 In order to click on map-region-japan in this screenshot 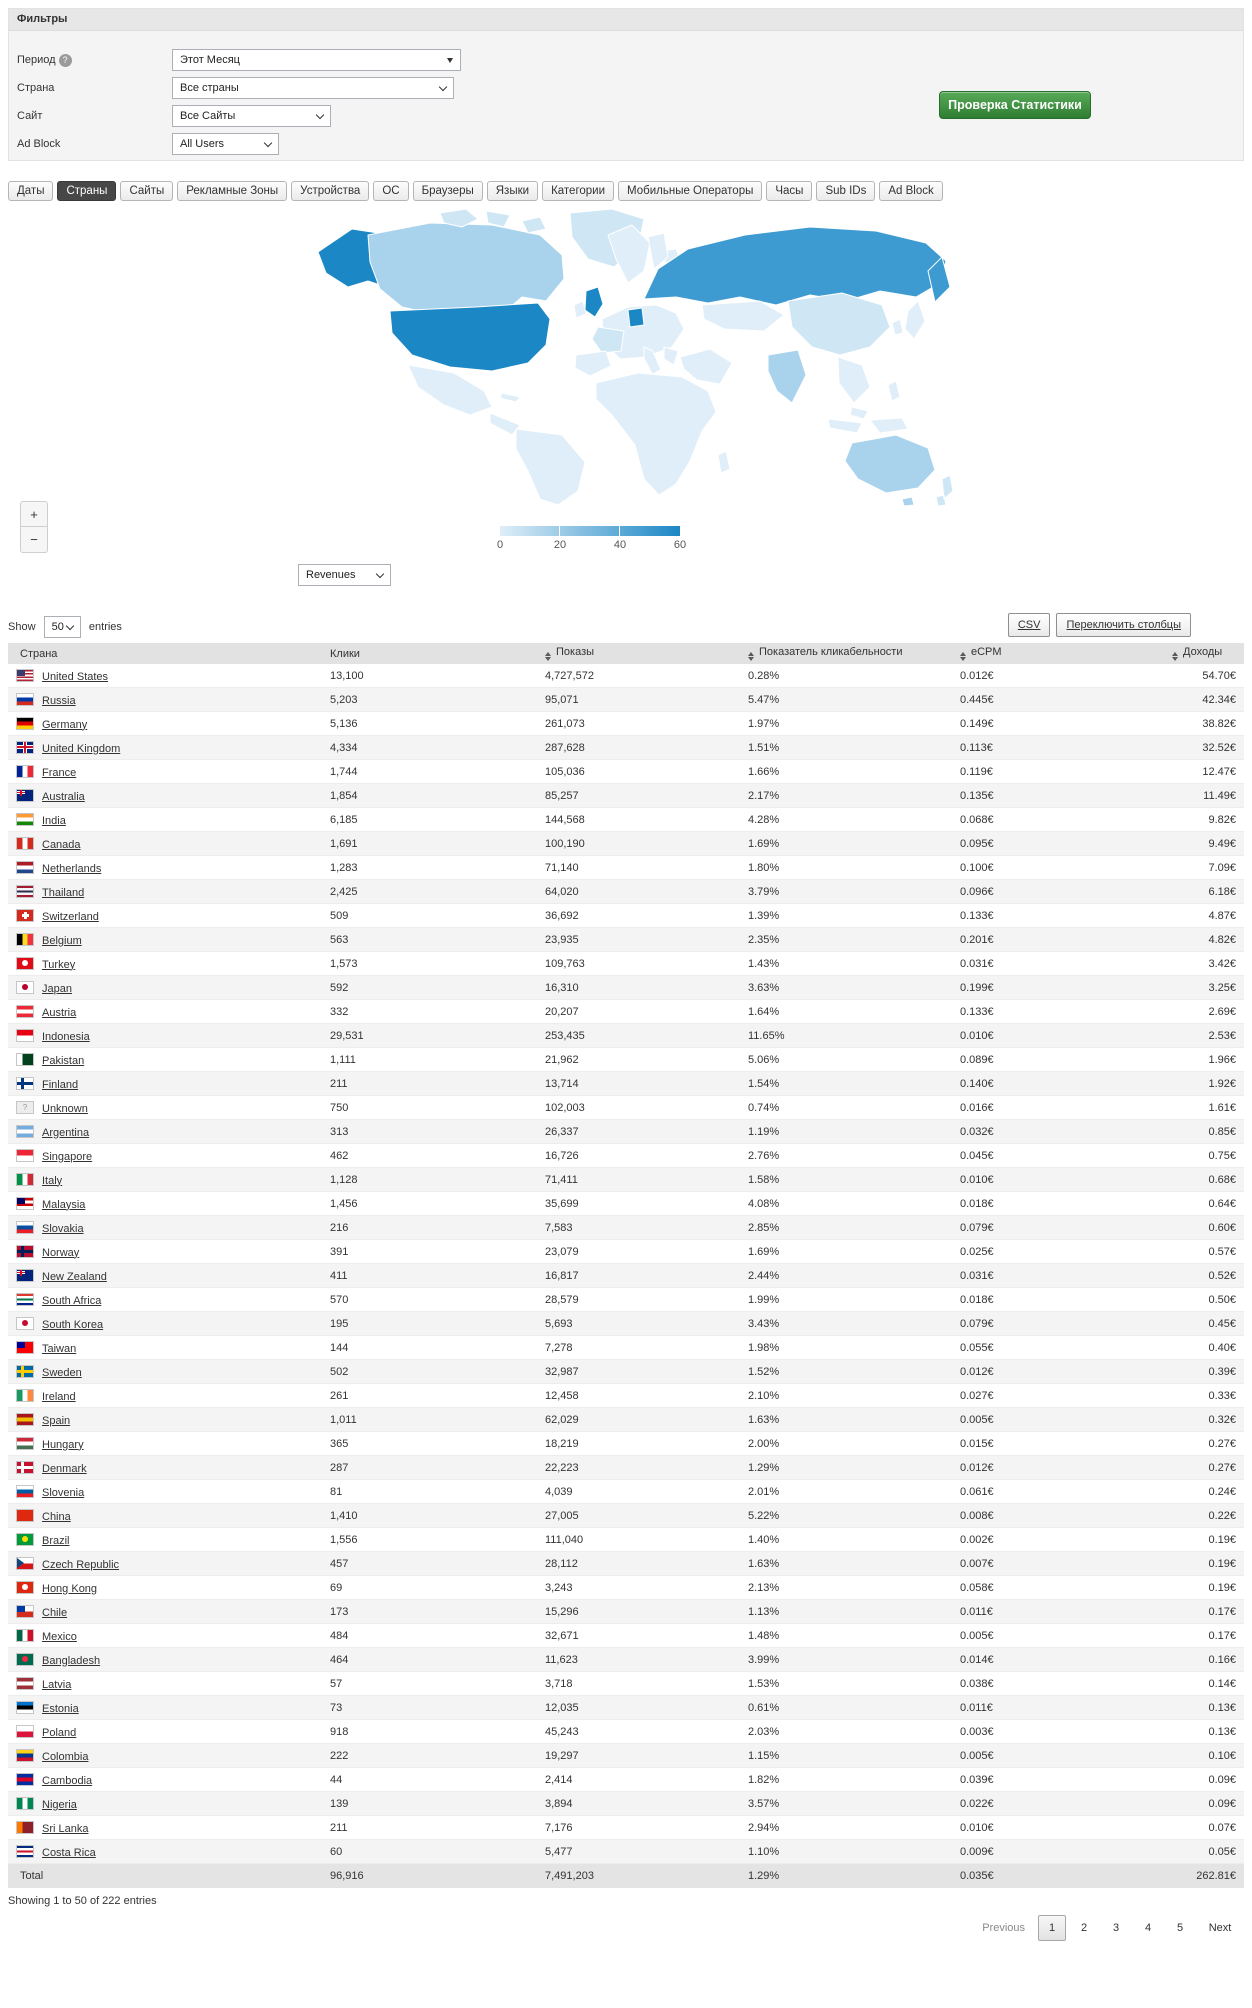, I will do `click(915, 320)`.